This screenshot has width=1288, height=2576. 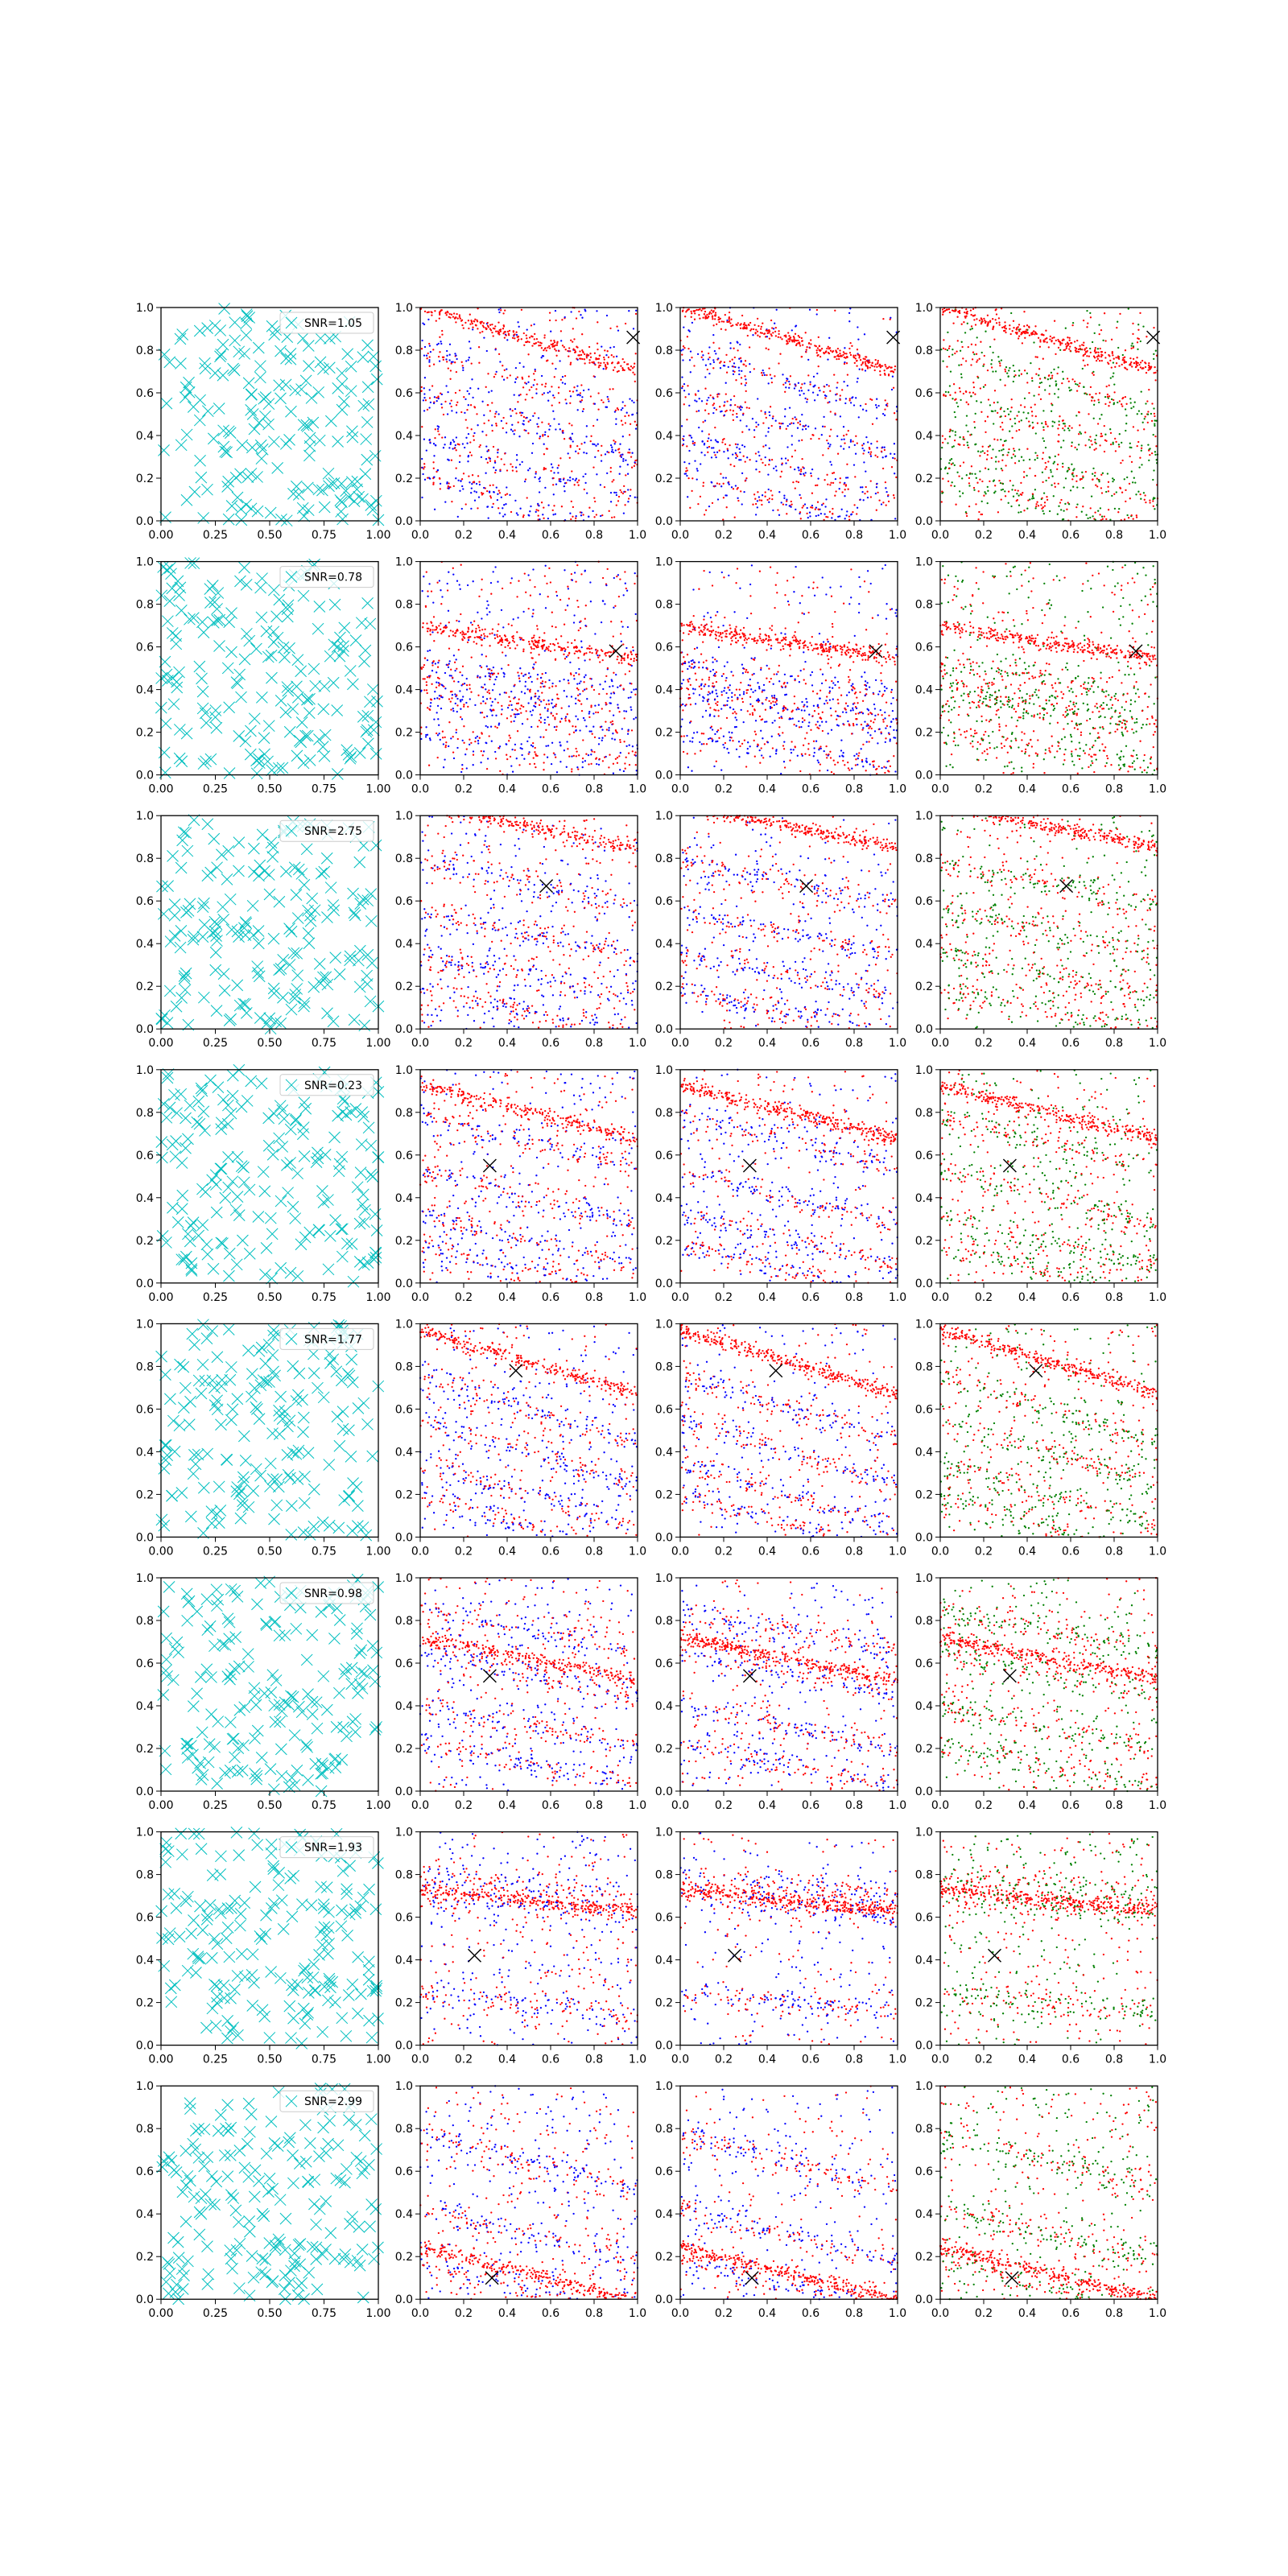 What do you see at coordinates (520, 422) in the screenshot?
I see `panel-redblue-0: 0.0 0.2 0.4 0.6 0.8 1.00.00.20.40.60.81.0` at bounding box center [520, 422].